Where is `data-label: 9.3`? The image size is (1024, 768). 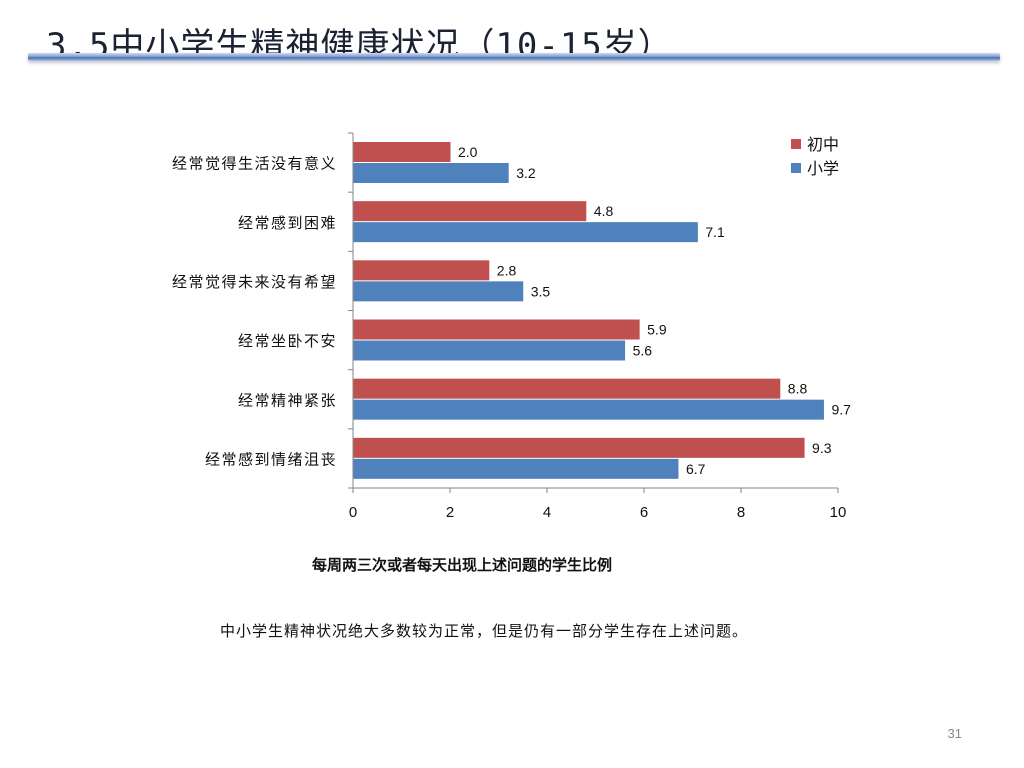 data-label: 9.3 is located at coordinates (822, 448).